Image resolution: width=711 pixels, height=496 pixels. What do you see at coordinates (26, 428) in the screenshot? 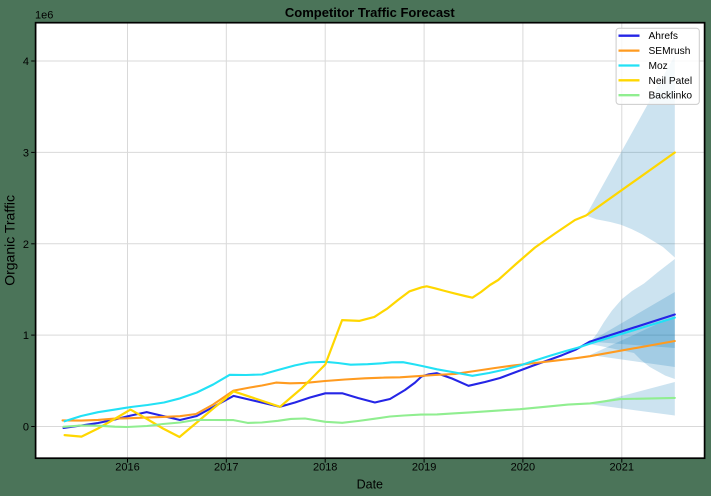
I see `svg-text: 0` at bounding box center [26, 428].